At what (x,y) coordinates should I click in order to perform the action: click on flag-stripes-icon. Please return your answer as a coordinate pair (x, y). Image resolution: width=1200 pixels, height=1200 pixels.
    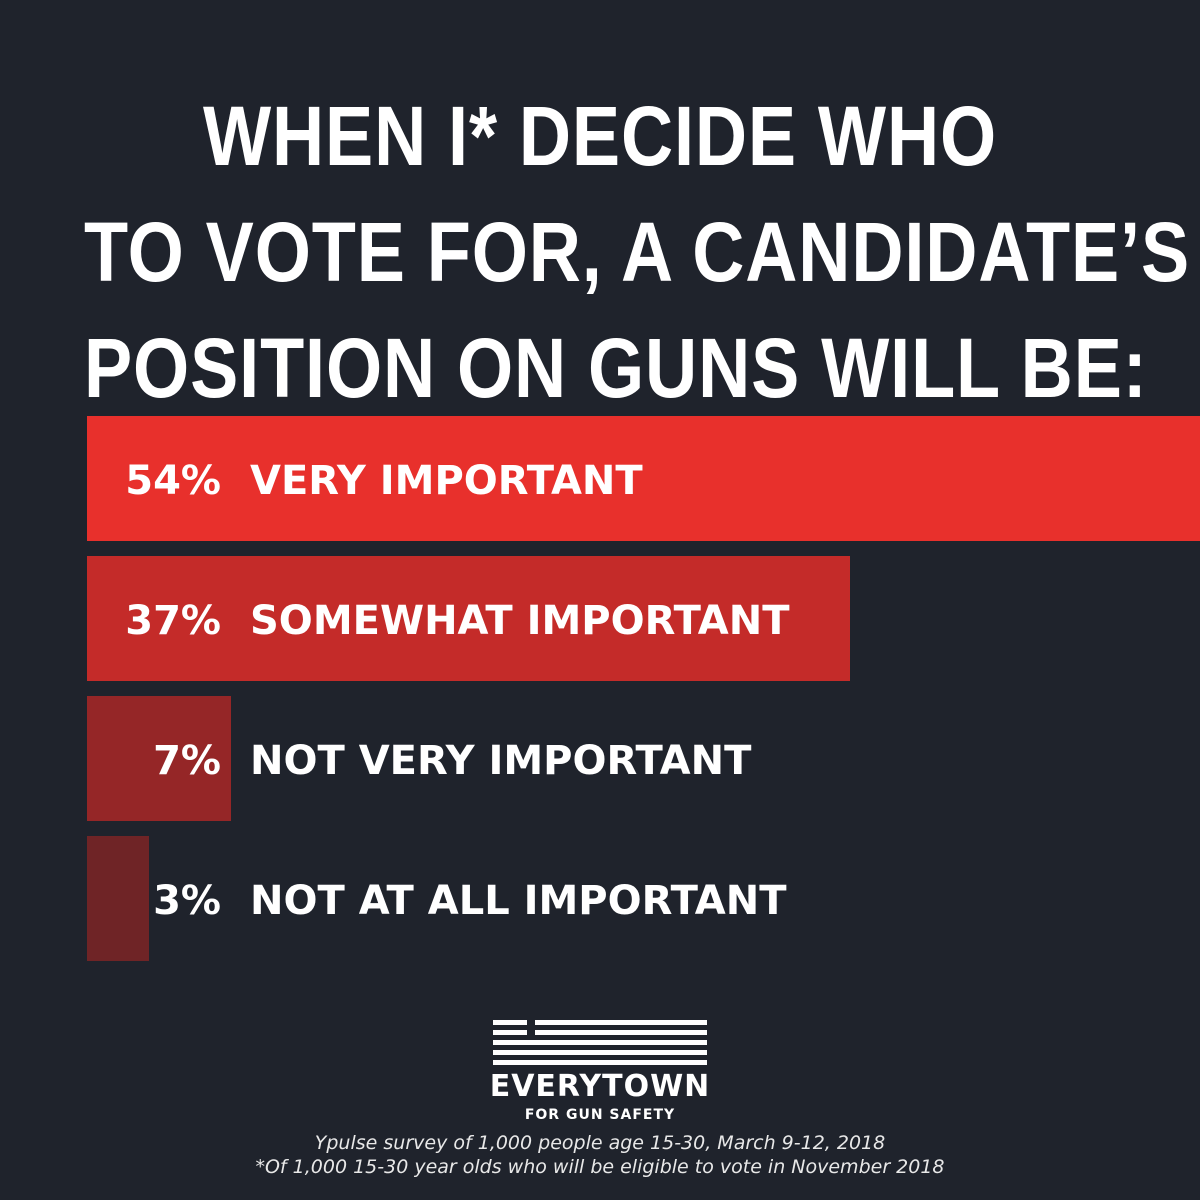
    Looking at the image, I should click on (600, 1042).